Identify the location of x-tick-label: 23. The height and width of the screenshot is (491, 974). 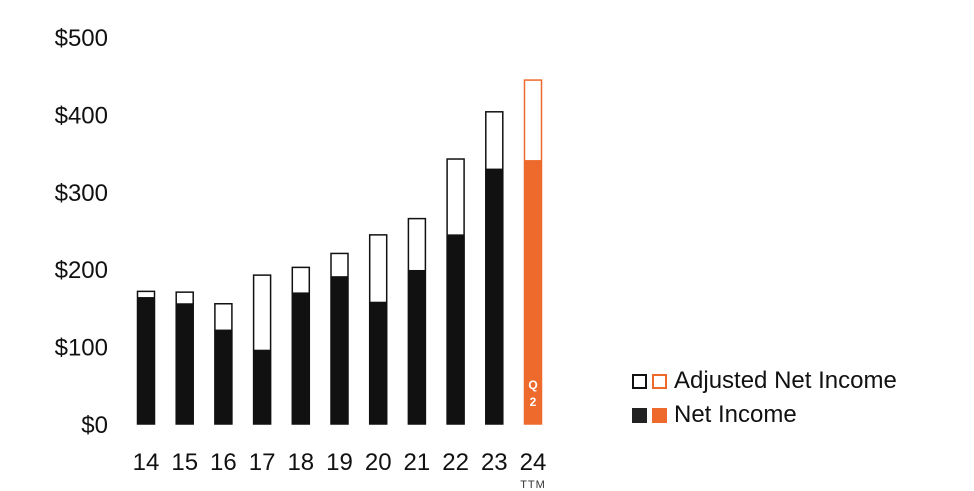
(494, 462).